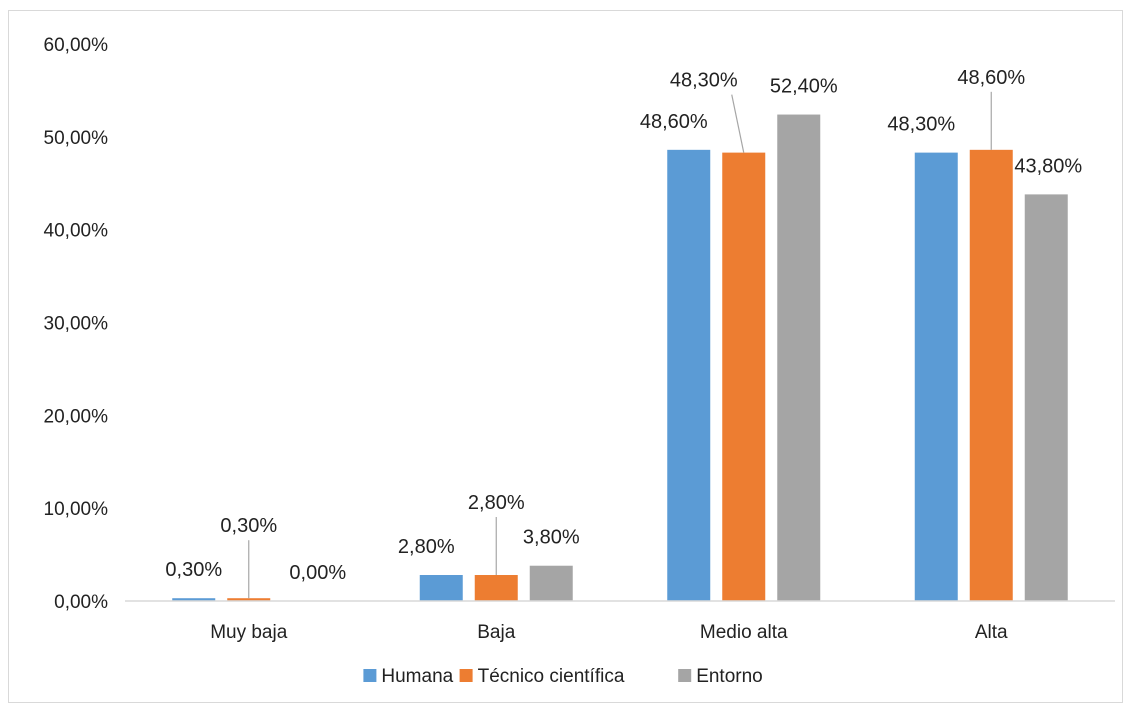 The width and height of the screenshot is (1131, 711). What do you see at coordinates (370, 675) in the screenshot?
I see `legend-swatch-humana` at bounding box center [370, 675].